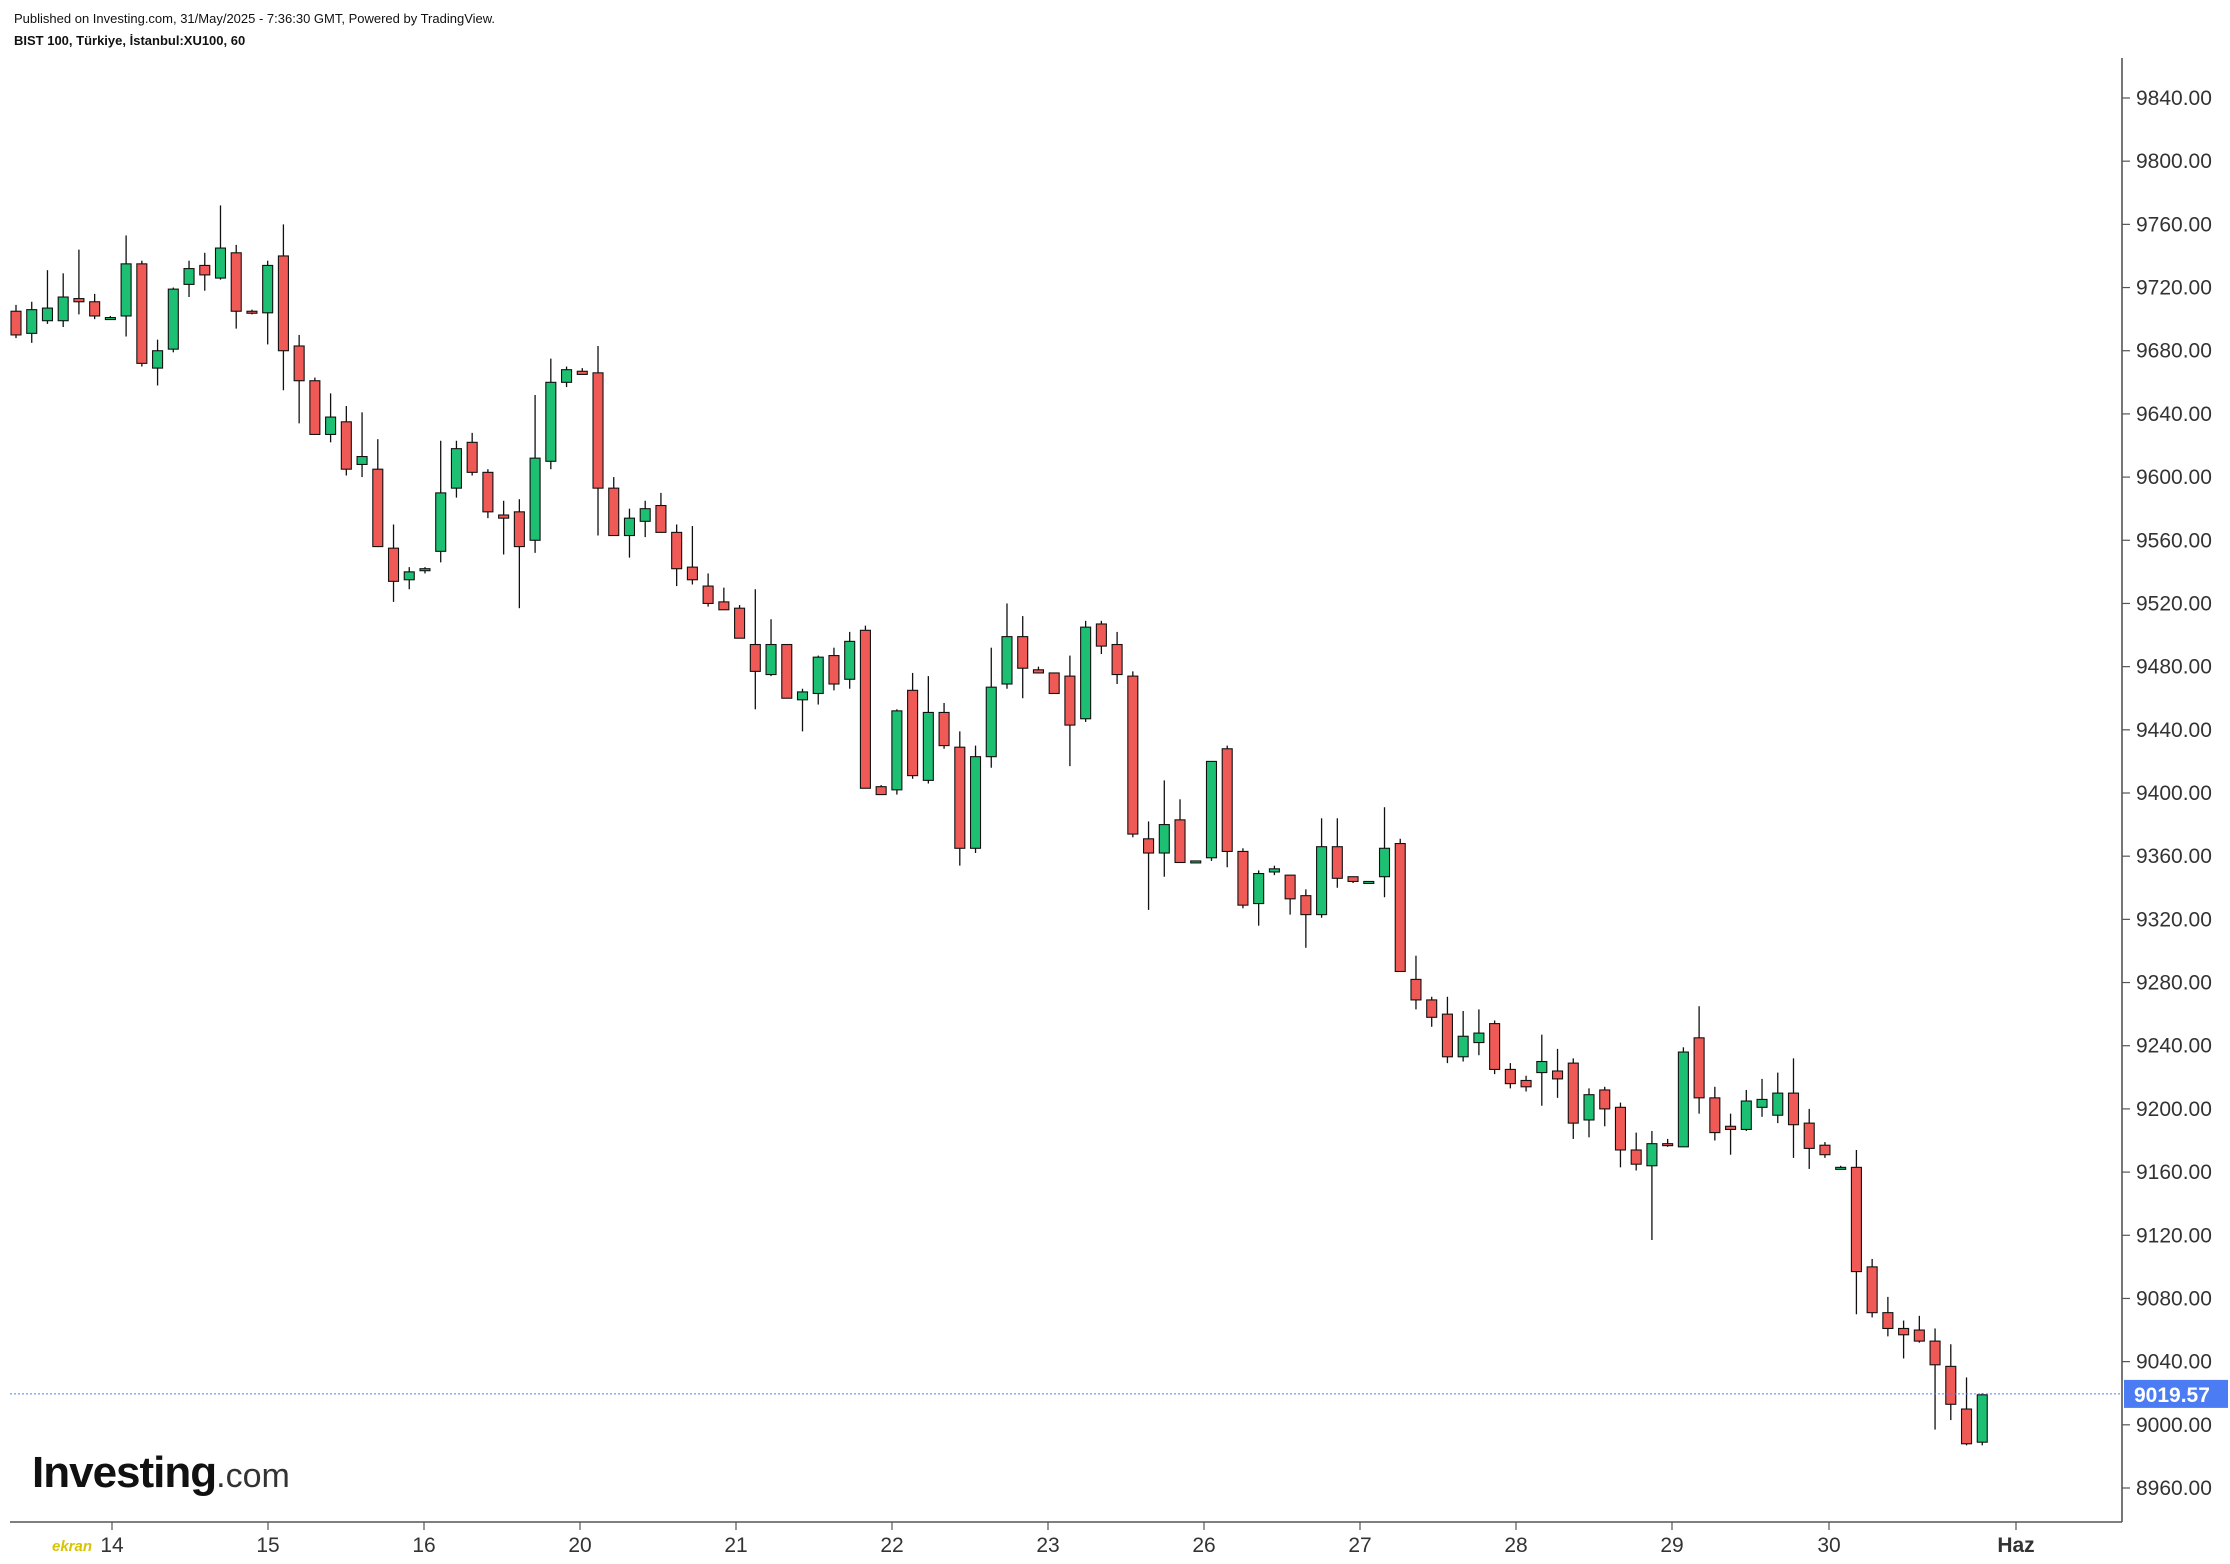 This screenshot has height=1564, width=2230. What do you see at coordinates (735, 1545) in the screenshot?
I see `x-tick-label: 21` at bounding box center [735, 1545].